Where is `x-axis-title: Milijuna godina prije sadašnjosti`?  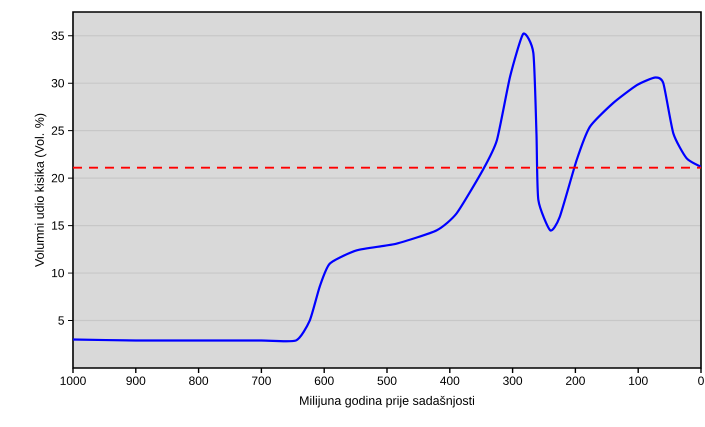 x-axis-title: Milijuna godina prije sadašnjosti is located at coordinates (387, 402).